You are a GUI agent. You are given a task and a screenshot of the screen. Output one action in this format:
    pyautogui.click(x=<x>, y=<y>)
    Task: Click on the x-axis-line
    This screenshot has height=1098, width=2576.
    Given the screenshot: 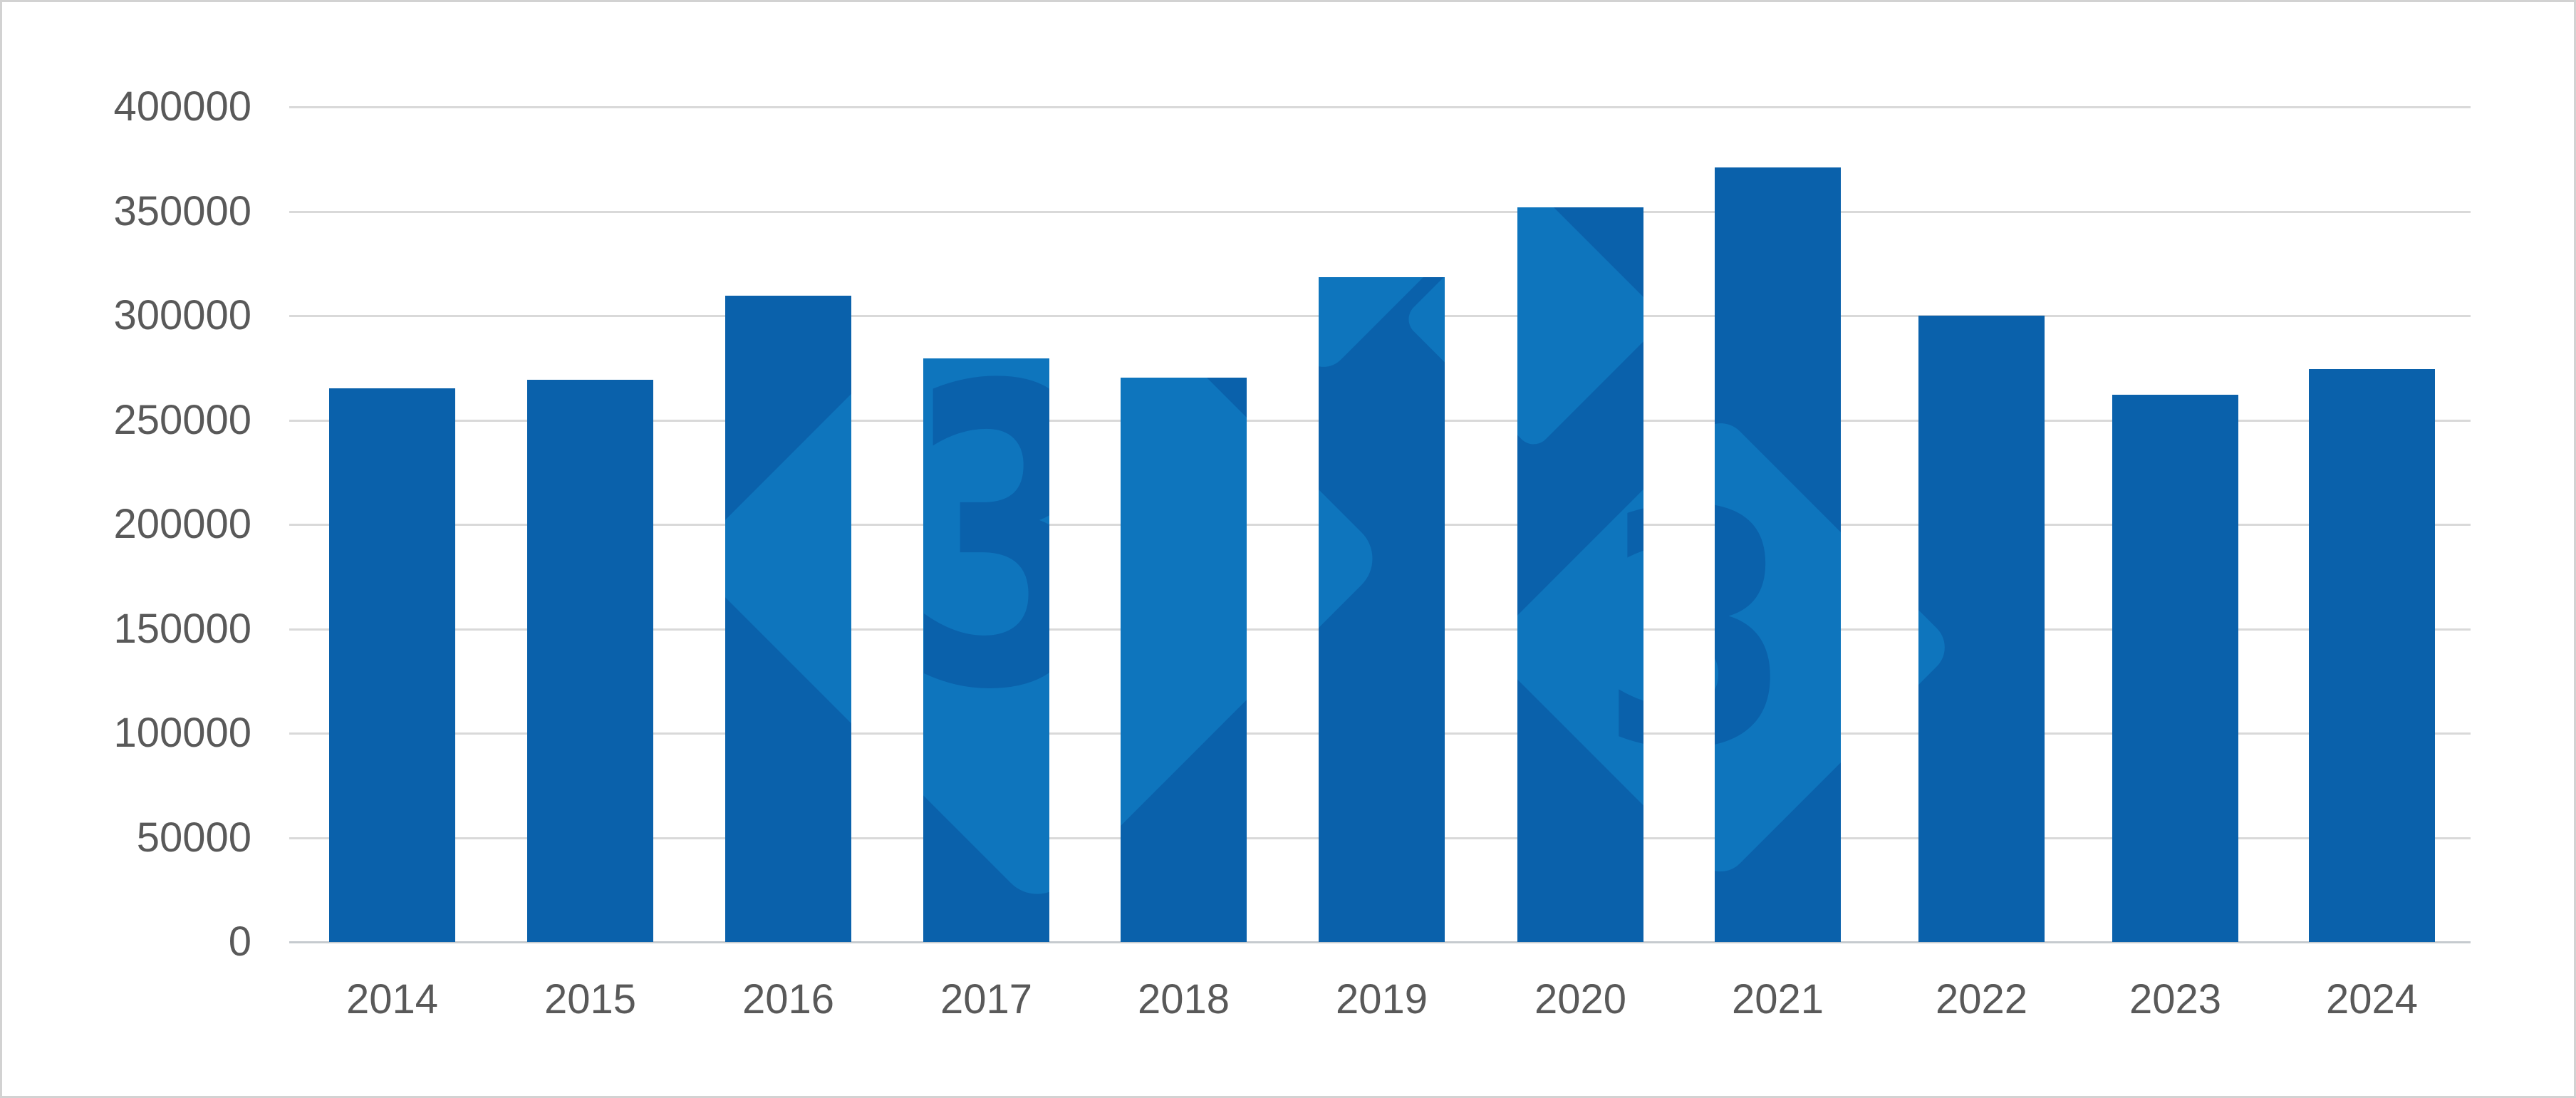 What is the action you would take?
    pyautogui.click(x=1380, y=942)
    